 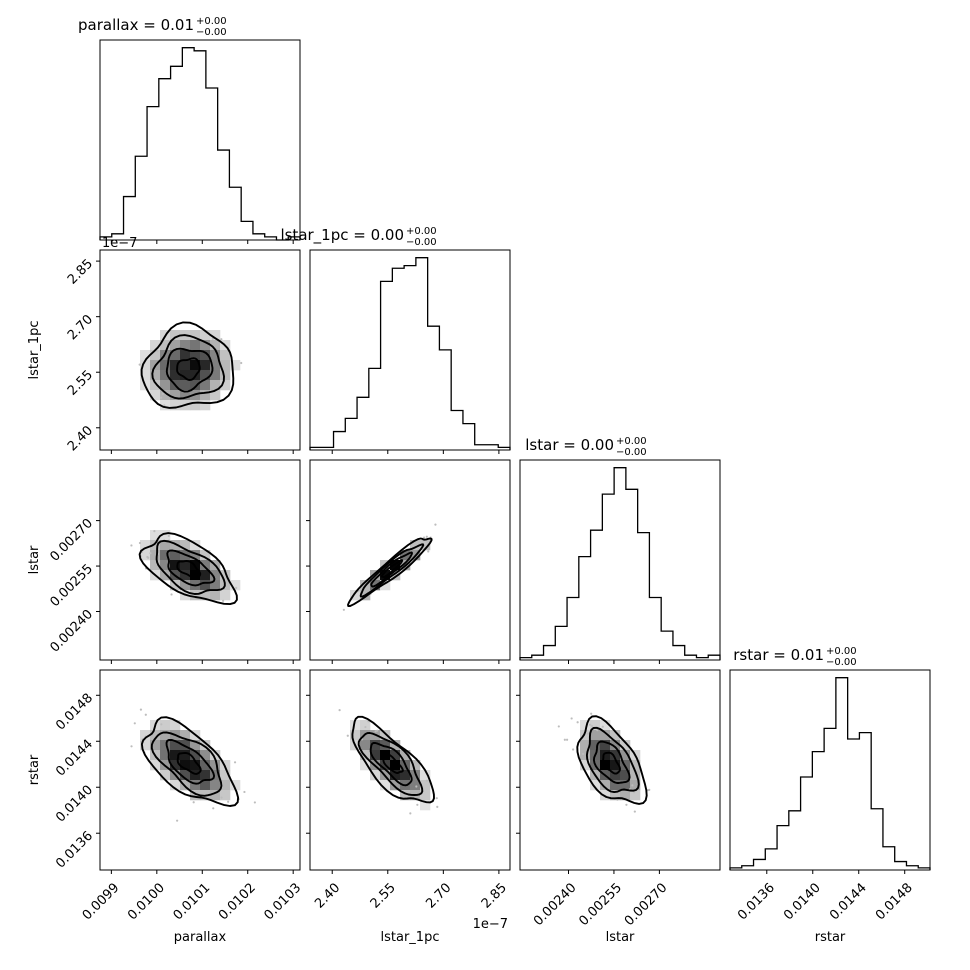 I want to click on x-axis-label-lstar: lstar, so click(x=620, y=937).